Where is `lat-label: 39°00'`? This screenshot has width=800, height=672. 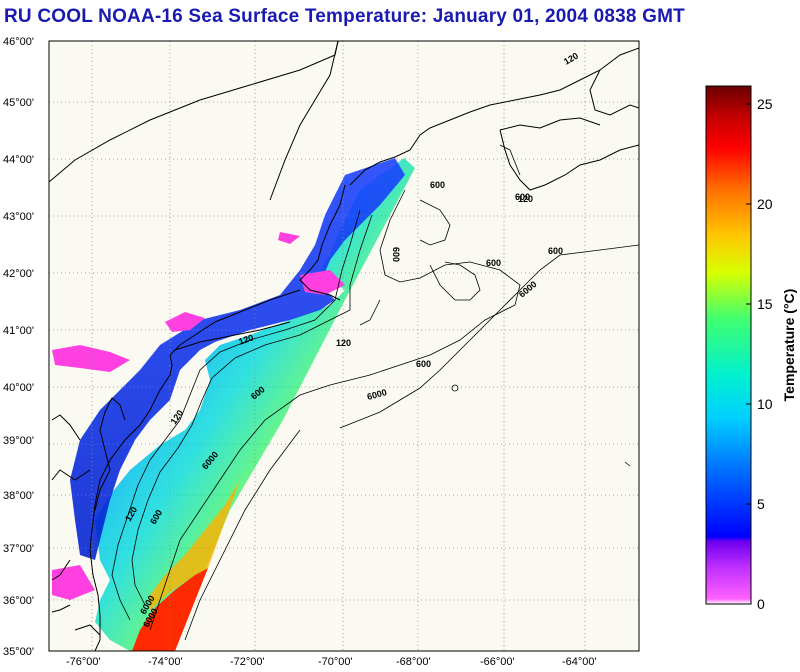
lat-label: 39°00' is located at coordinates (18, 441).